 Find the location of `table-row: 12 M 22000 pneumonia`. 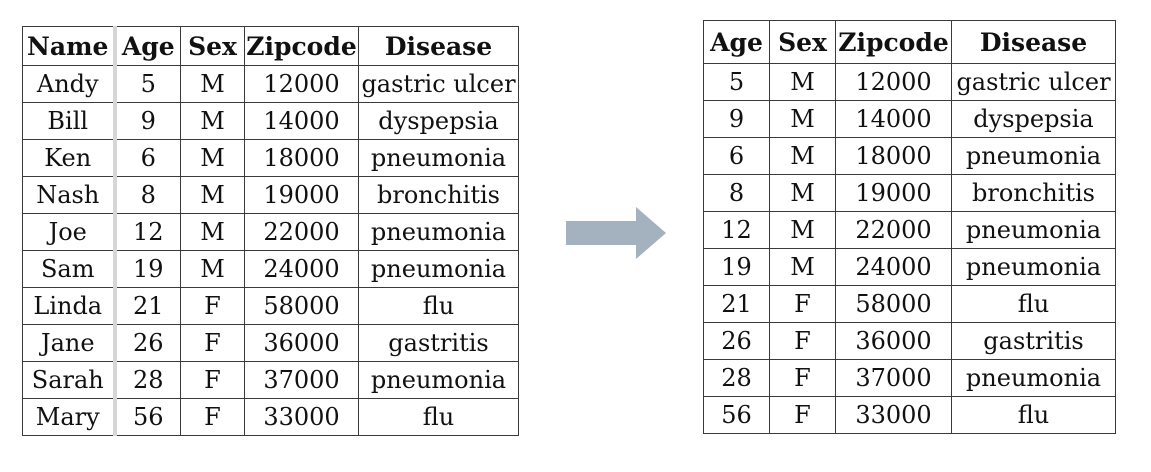

table-row: 12 M 22000 pneumonia is located at coordinates (909, 230).